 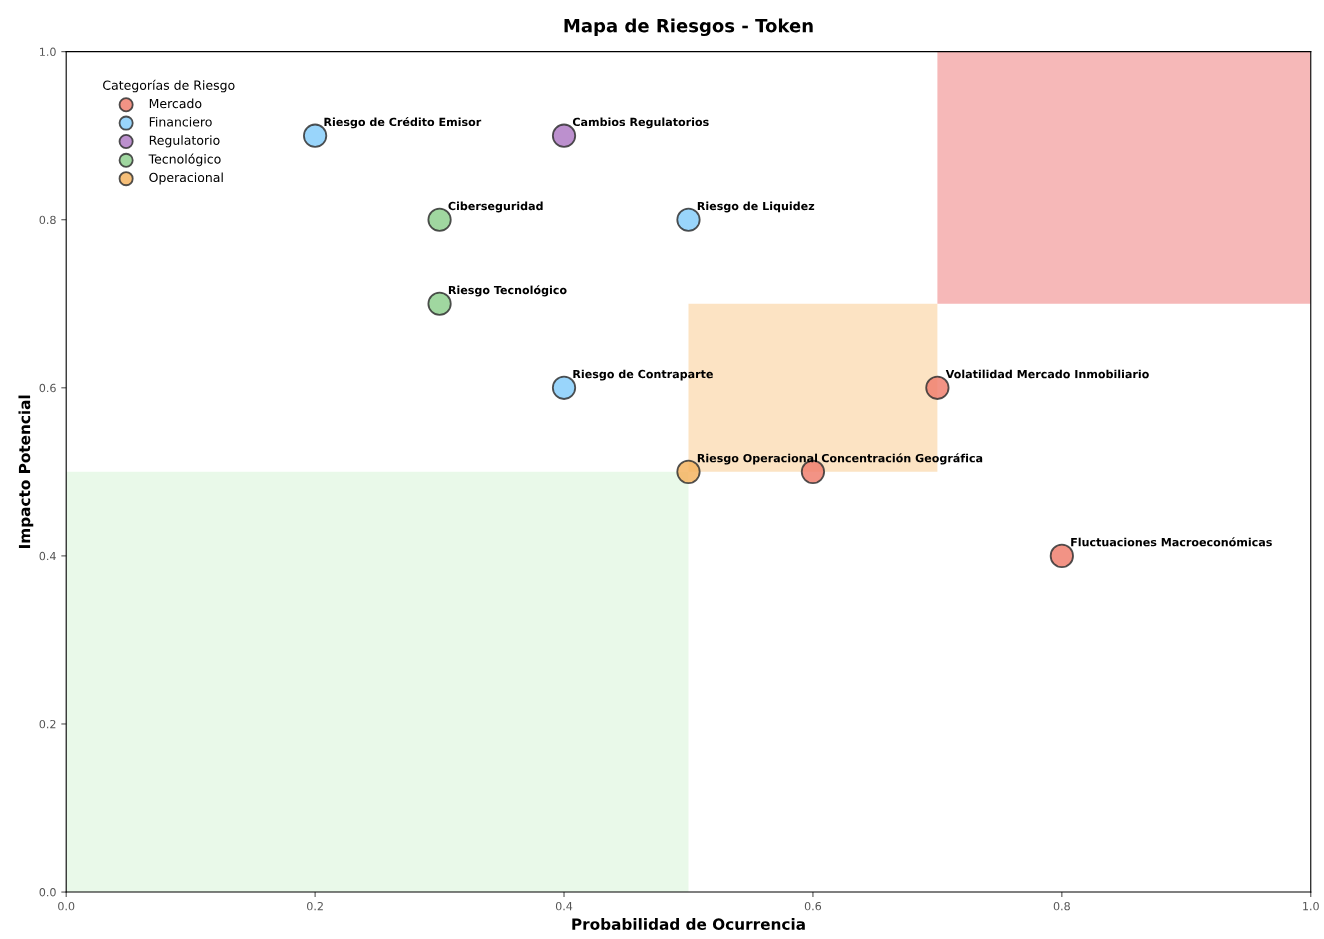 What do you see at coordinates (66, 906) in the screenshot?
I see `x-tick-label: 0.0` at bounding box center [66, 906].